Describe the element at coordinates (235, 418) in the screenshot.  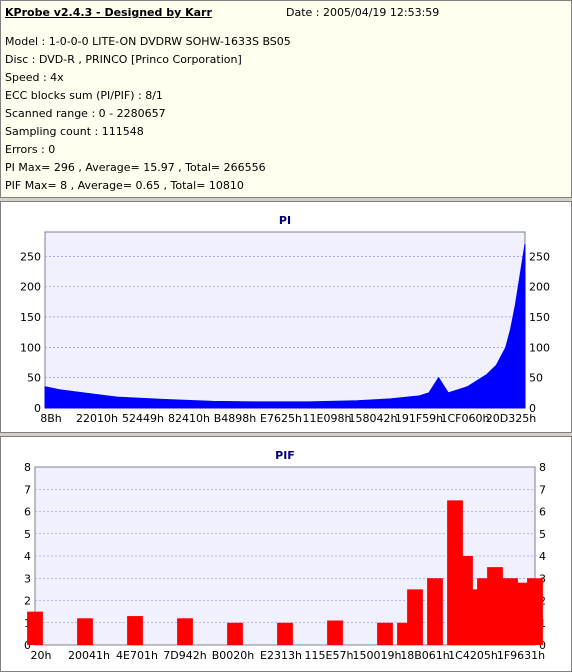
I see `x-tick-label: B4898h` at that location.